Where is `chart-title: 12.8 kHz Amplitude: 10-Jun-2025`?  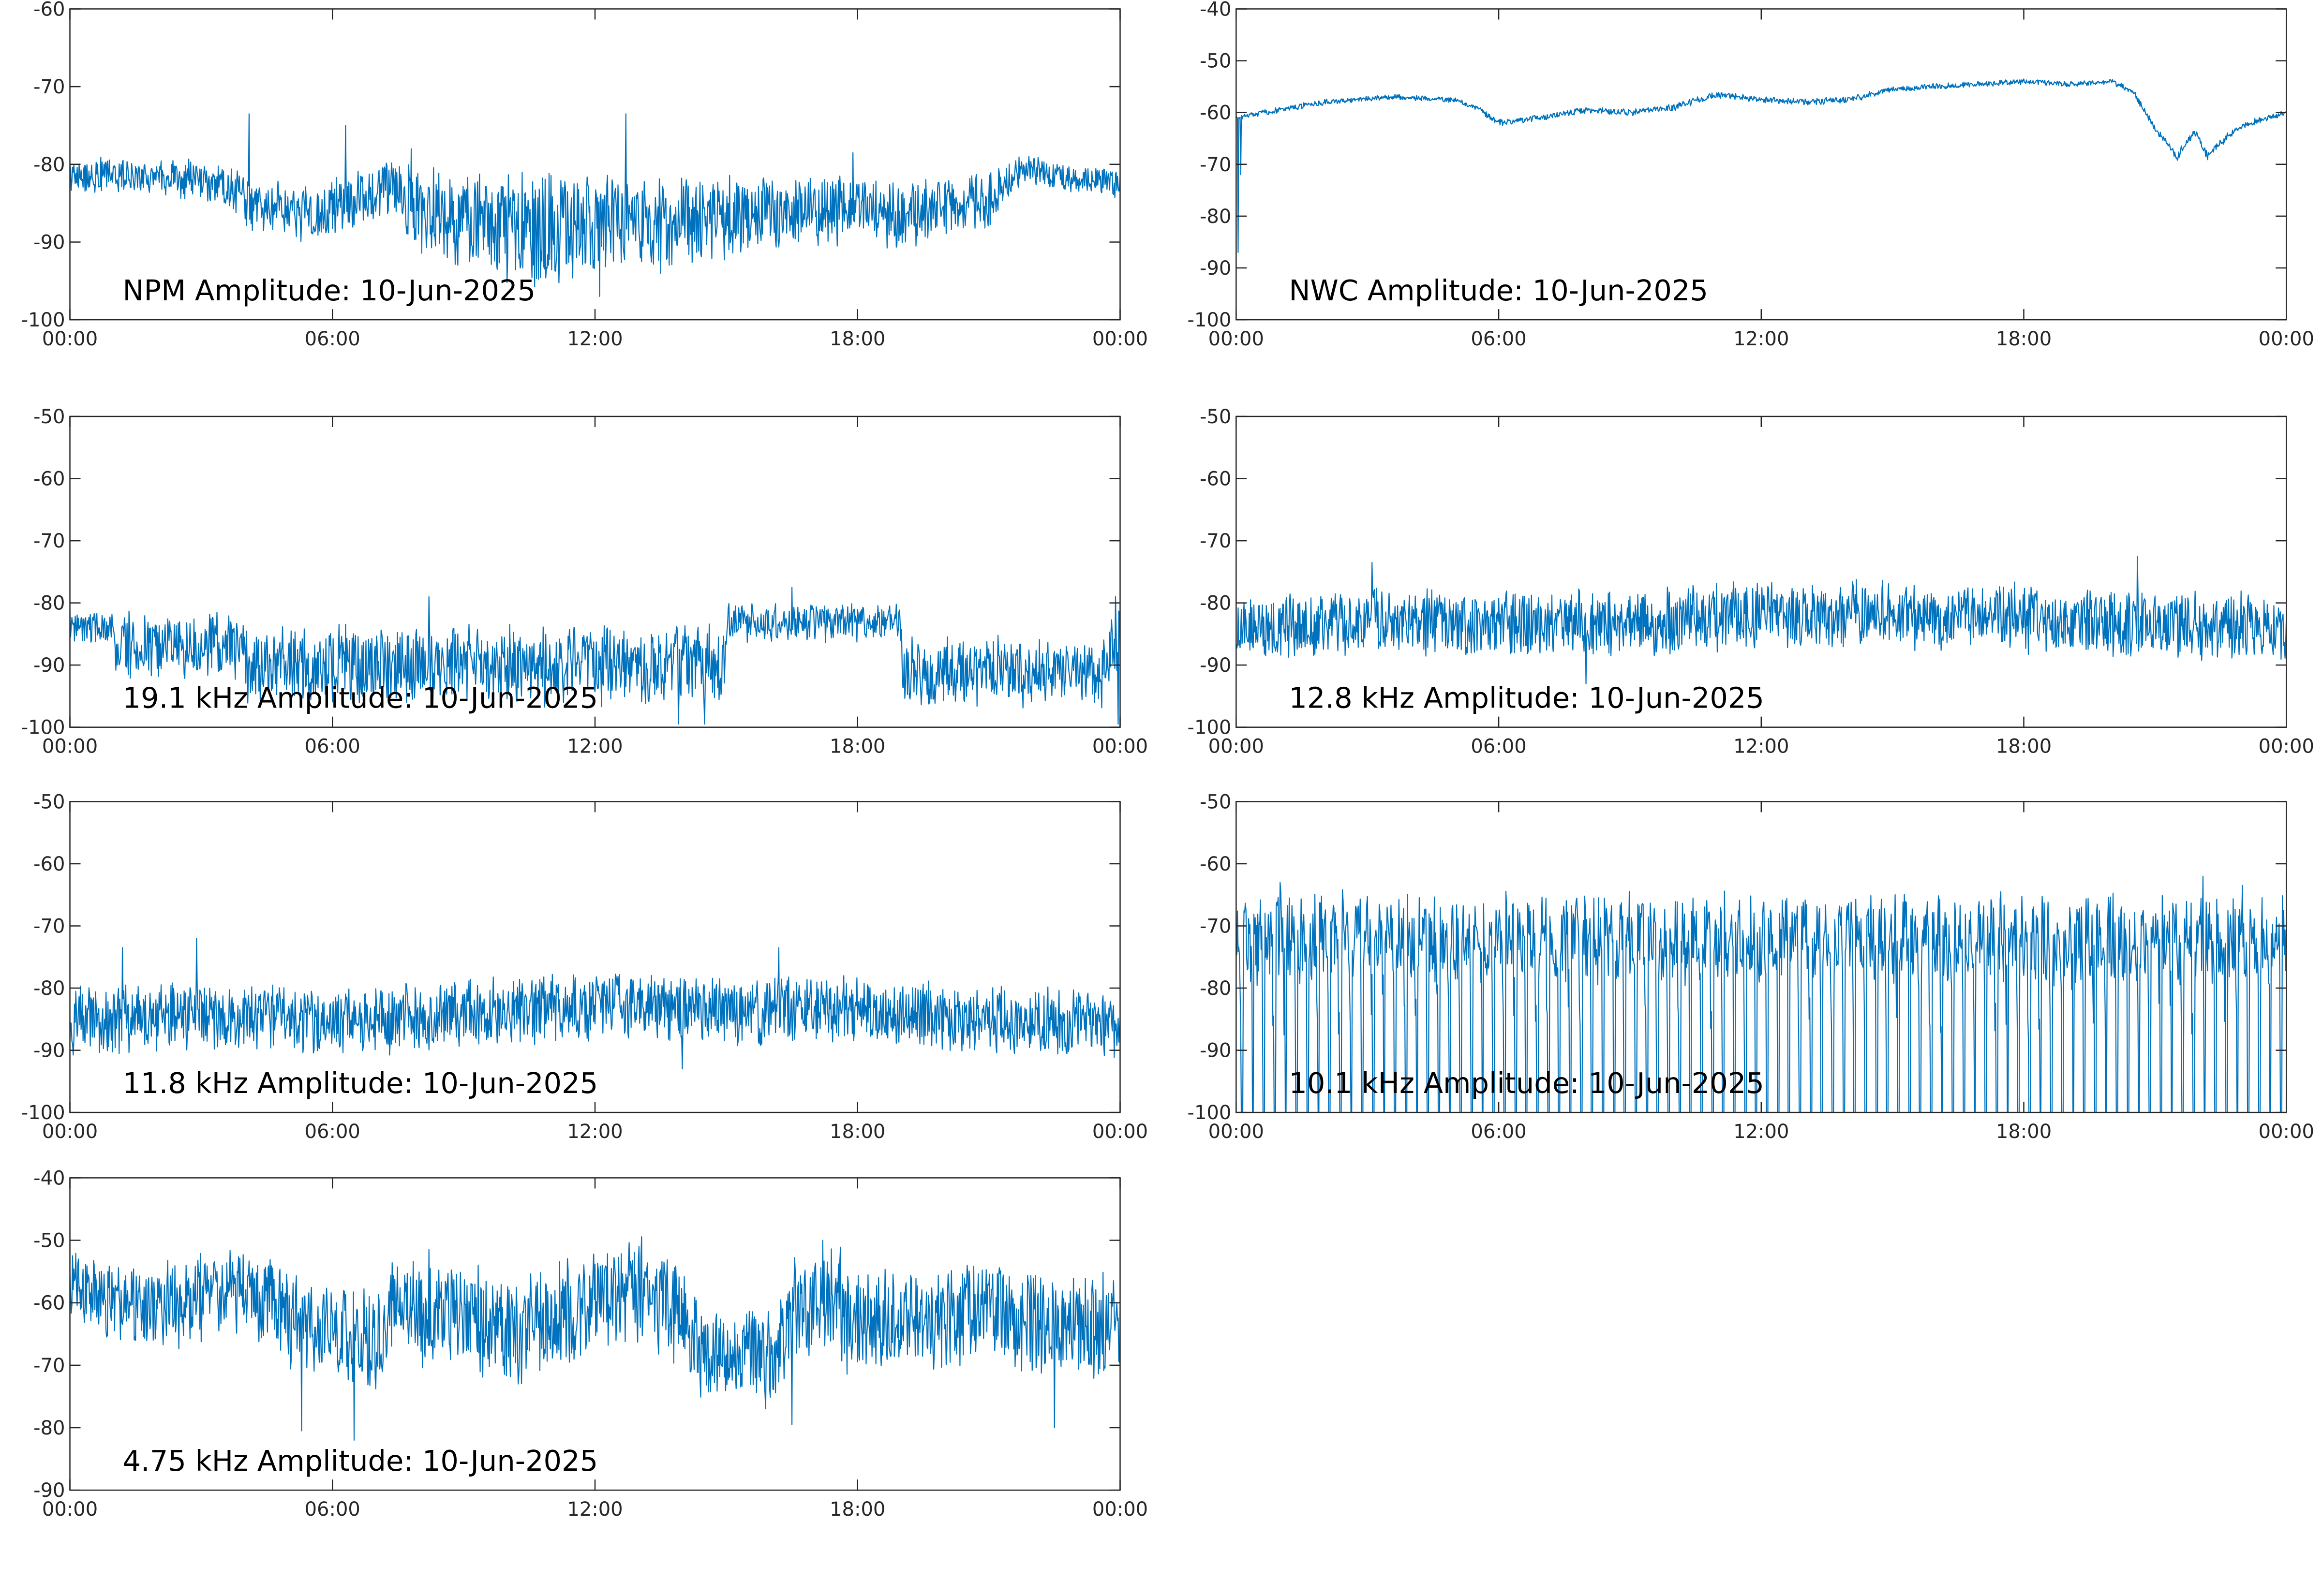
chart-title: 12.8 kHz Amplitude: 10-Jun-2025 is located at coordinates (1526, 698).